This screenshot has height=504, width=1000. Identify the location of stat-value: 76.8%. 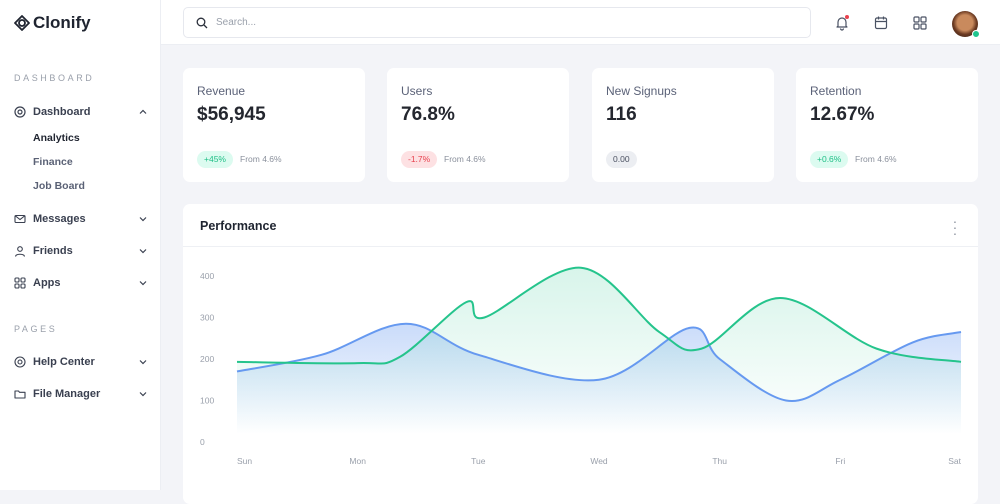
(428, 114).